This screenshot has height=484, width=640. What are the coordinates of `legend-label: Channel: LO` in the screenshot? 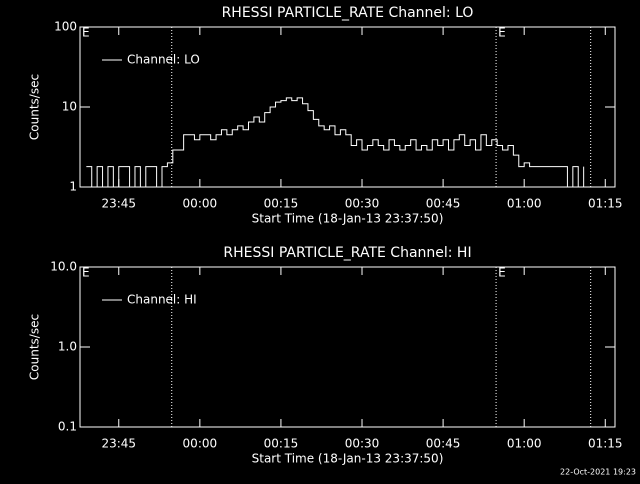 It's located at (163, 60).